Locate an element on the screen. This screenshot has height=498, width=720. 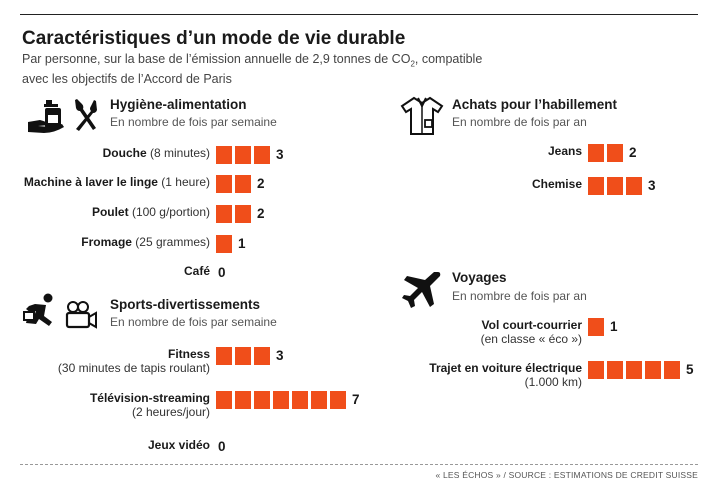
footer-rule is located at coordinates (359, 464).